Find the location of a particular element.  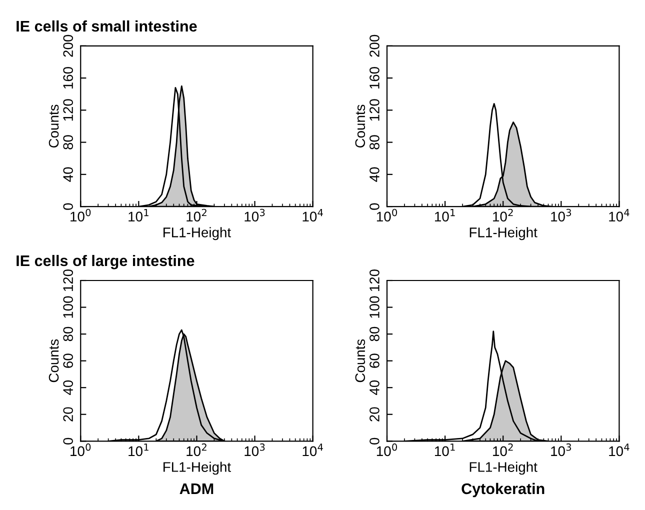

text: Cytokeratin is located at coordinates (503, 490).